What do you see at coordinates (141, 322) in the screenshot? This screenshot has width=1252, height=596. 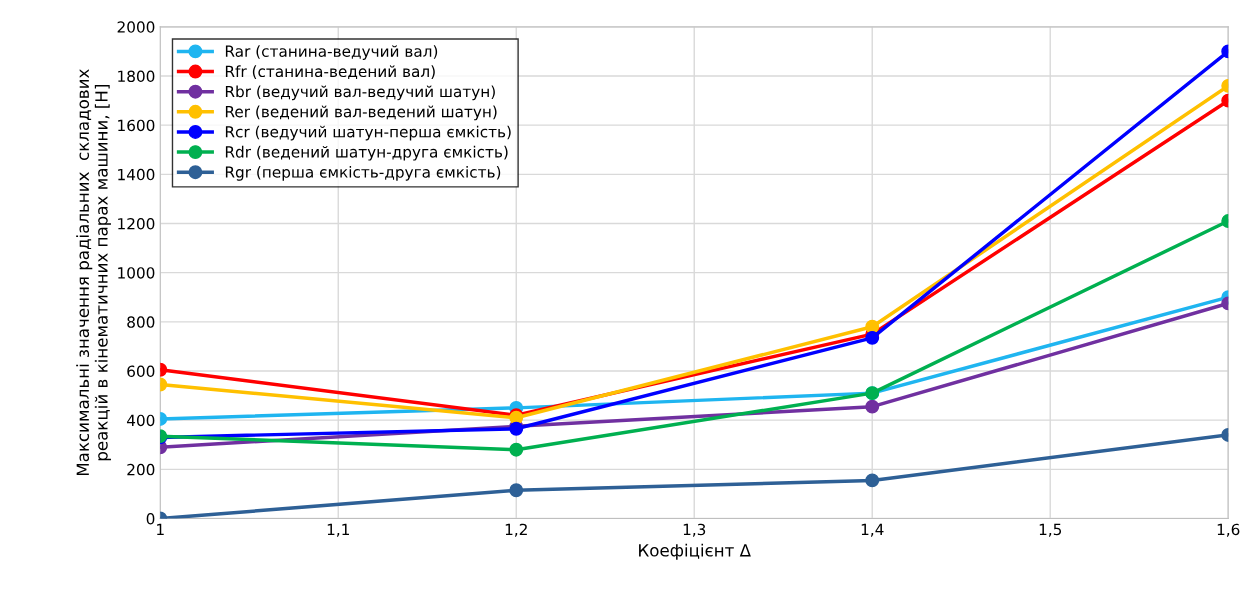 I see `y-tick-label: 800` at bounding box center [141, 322].